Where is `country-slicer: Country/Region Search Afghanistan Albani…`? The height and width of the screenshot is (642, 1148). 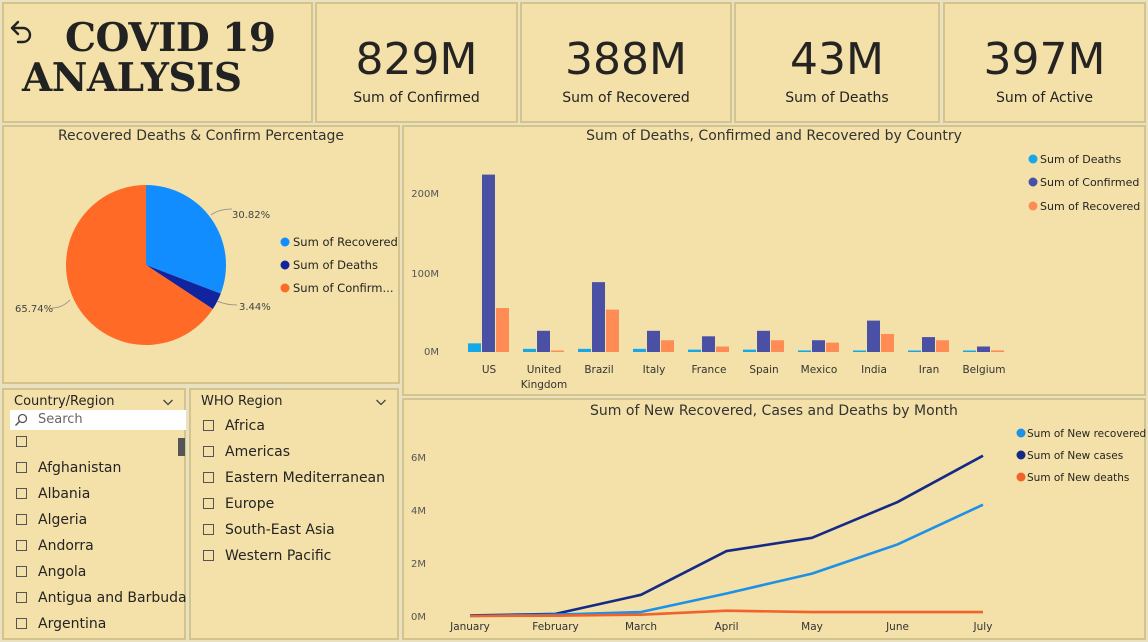
country-slicer: Country/Region Search Afghanistan Albani… is located at coordinates (94, 514).